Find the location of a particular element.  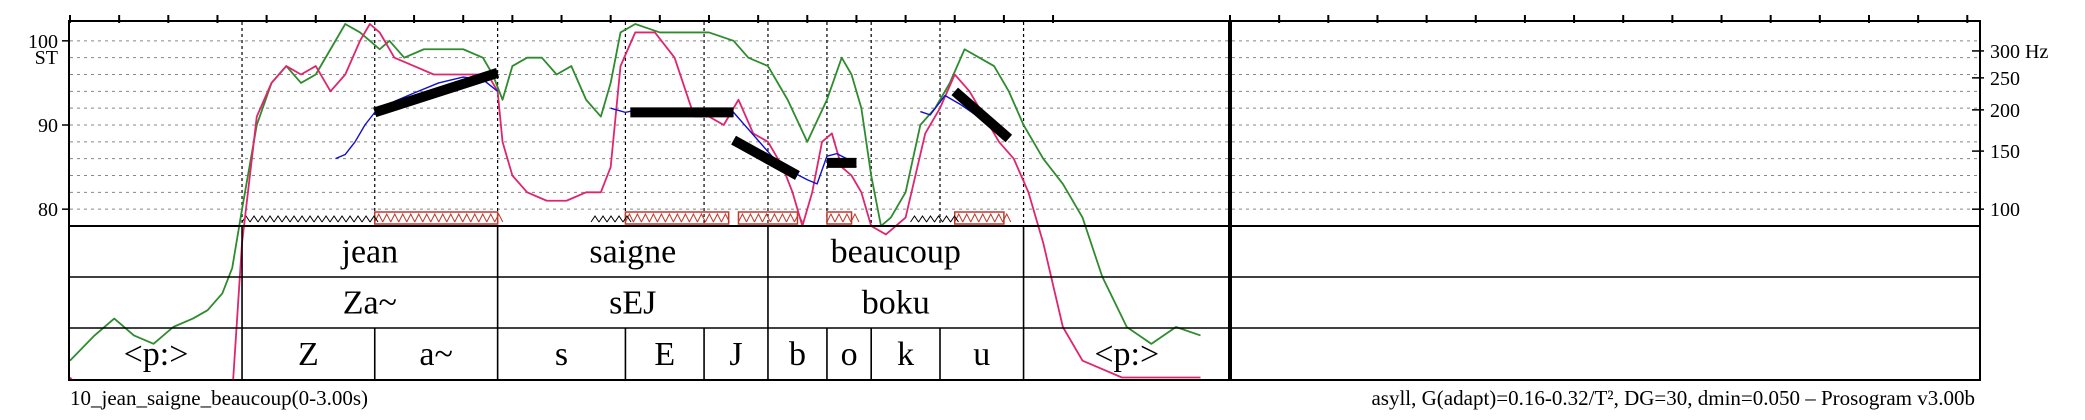

phones-label: Z is located at coordinates (308, 354).